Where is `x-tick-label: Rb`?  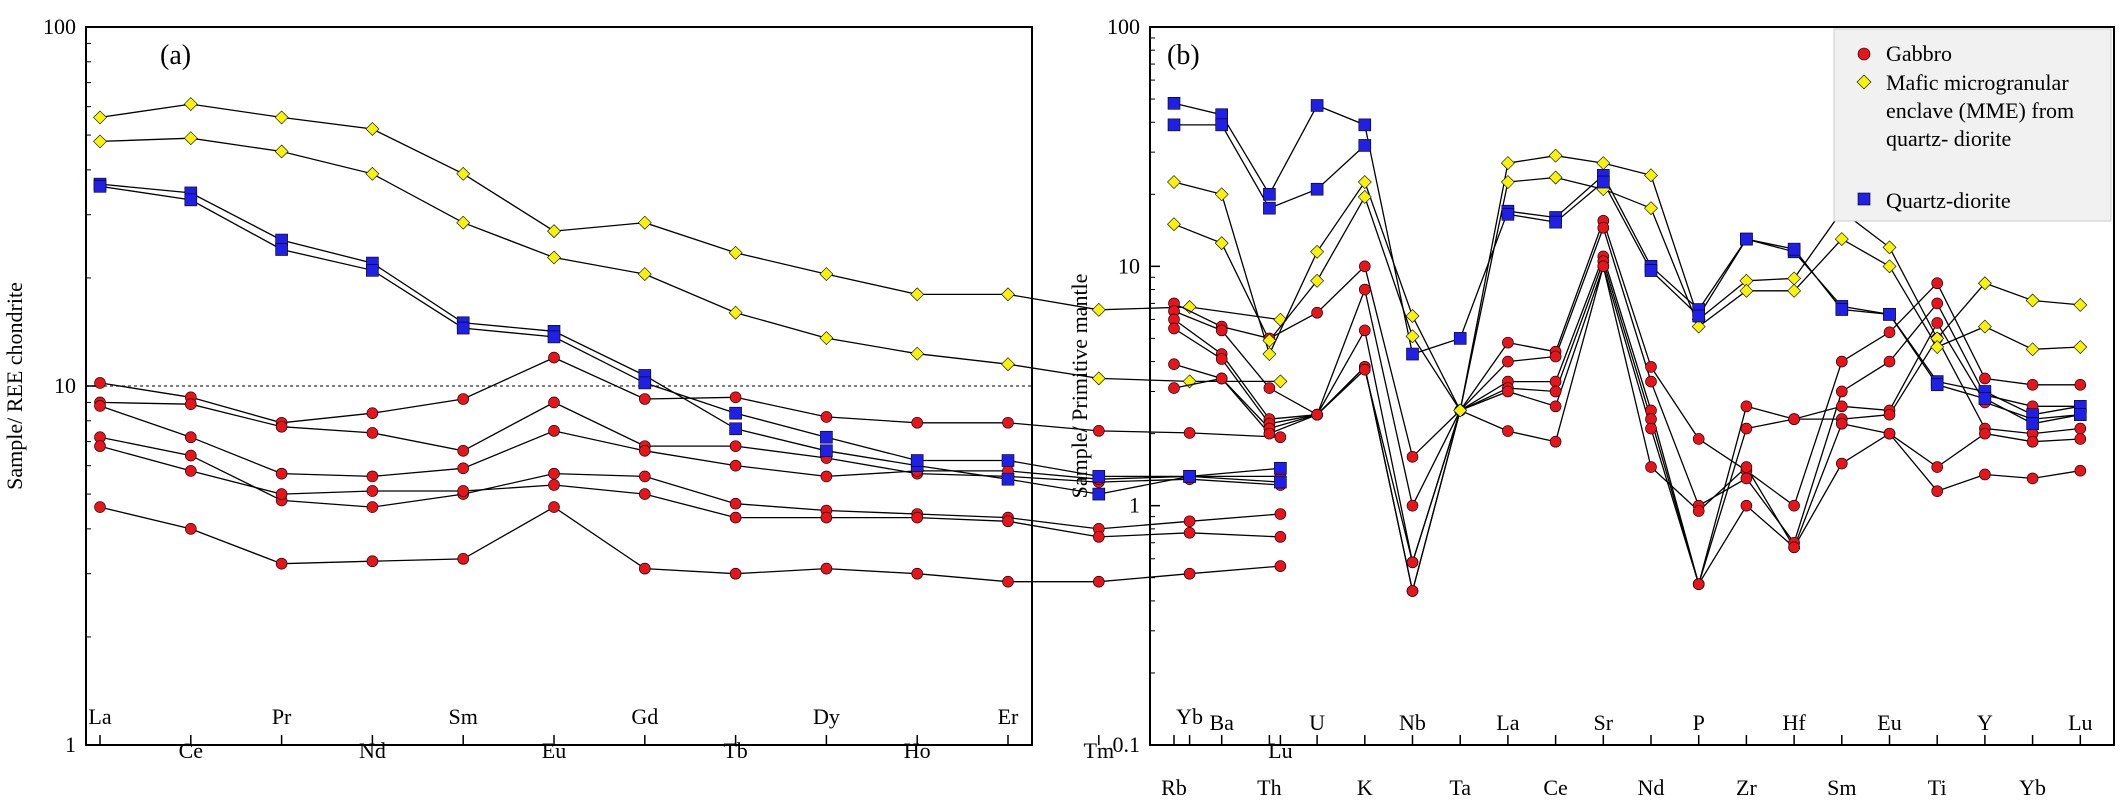 x-tick-label: Rb is located at coordinates (1174, 787).